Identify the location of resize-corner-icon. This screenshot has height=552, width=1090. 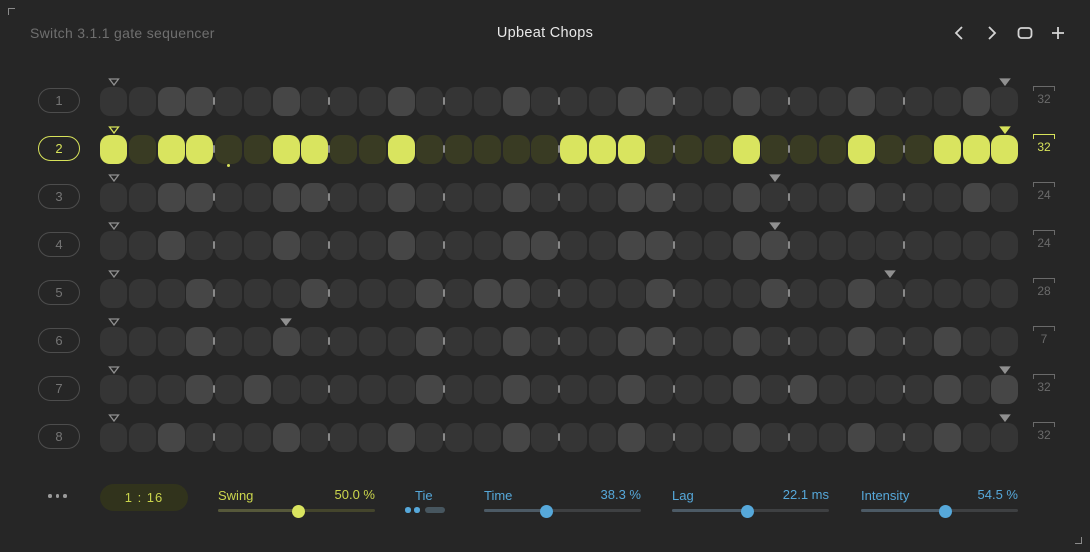
(11, 11).